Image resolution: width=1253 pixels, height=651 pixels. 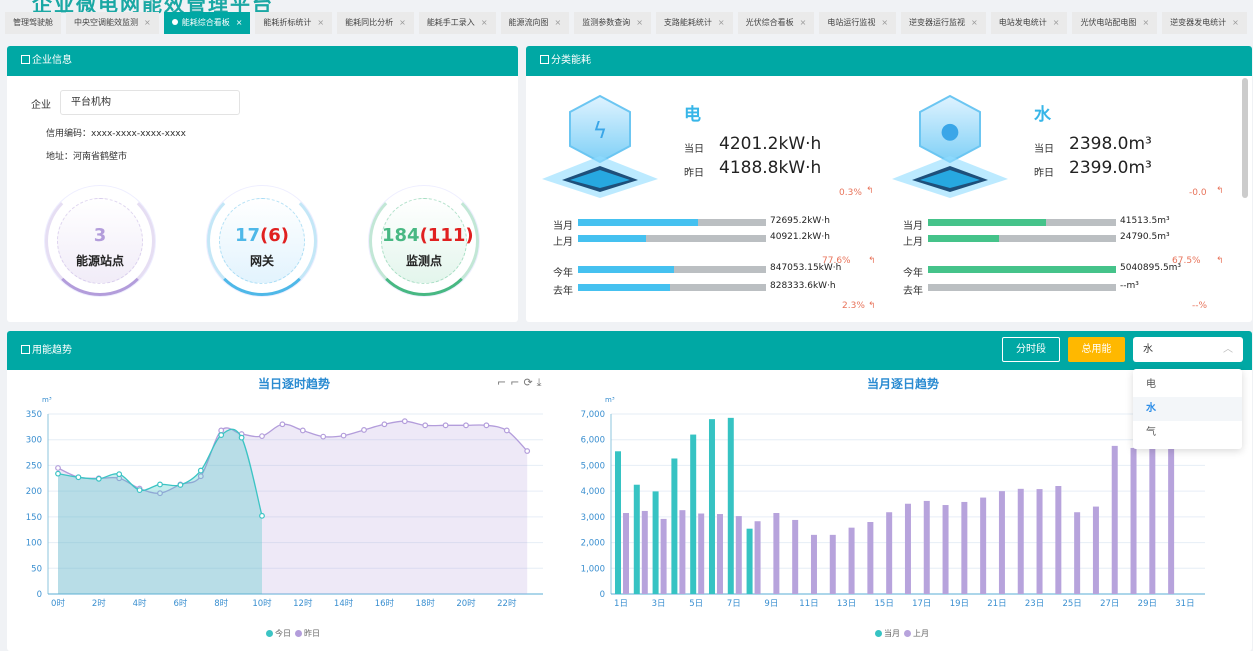 I want to click on tab: 能耗折标统计 ×, so click(x=294, y=23).